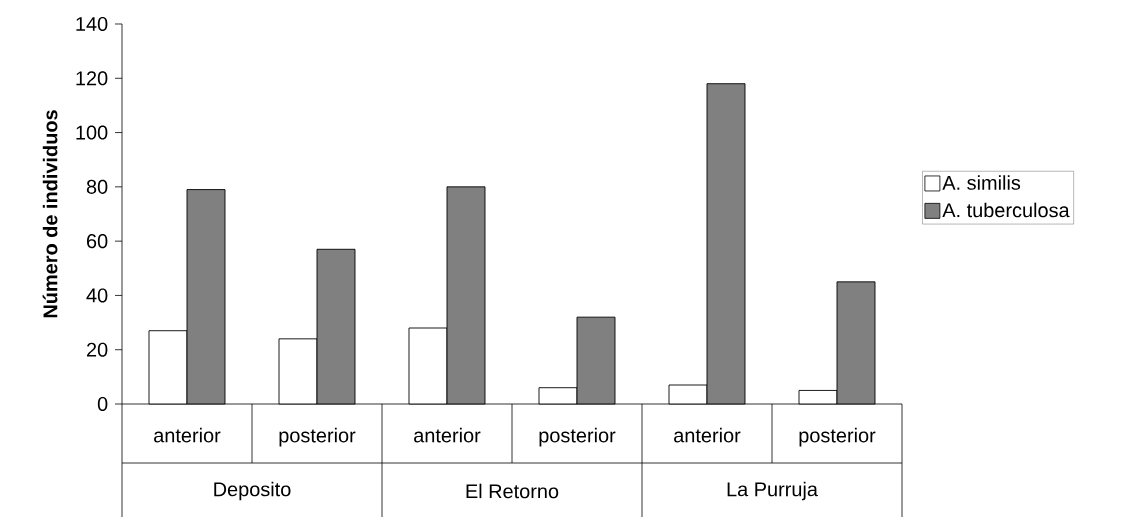  Describe the element at coordinates (97, 241) in the screenshot. I see `y-tick-label: 60` at that location.